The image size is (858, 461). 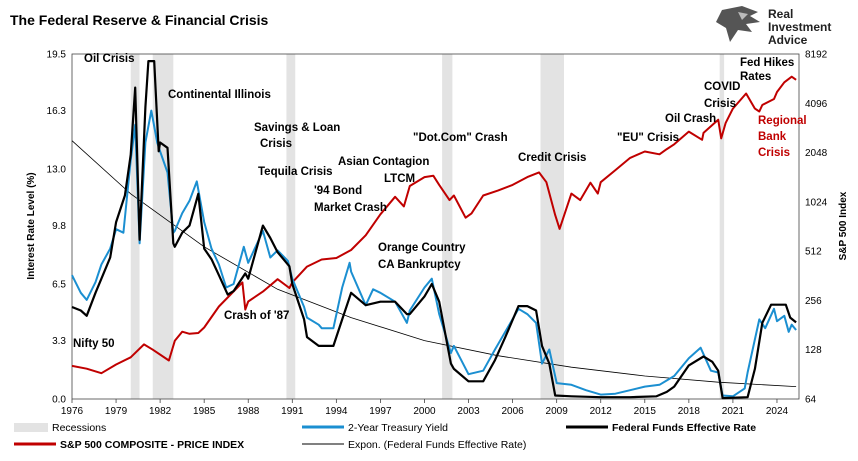 I want to click on x-tick-label: 1991, so click(x=292, y=411).